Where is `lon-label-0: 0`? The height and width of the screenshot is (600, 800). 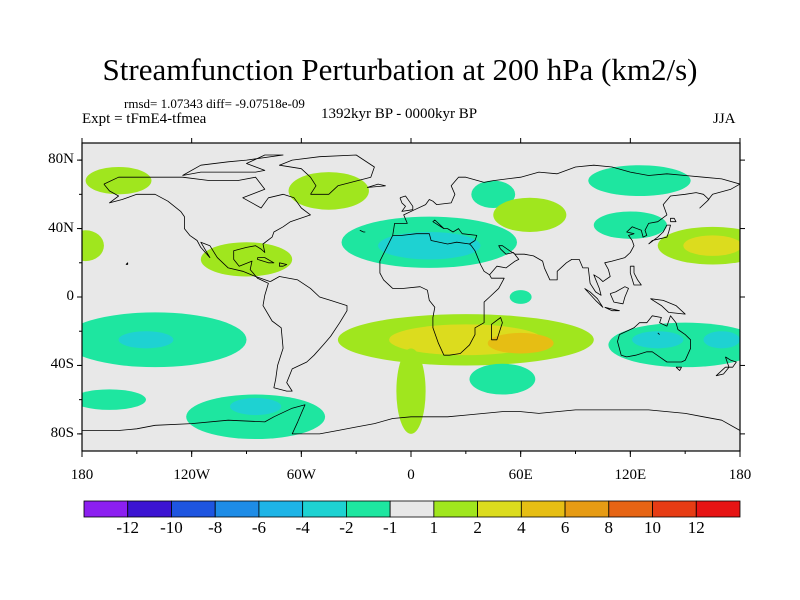
lon-label-0: 0 is located at coordinates (411, 475).